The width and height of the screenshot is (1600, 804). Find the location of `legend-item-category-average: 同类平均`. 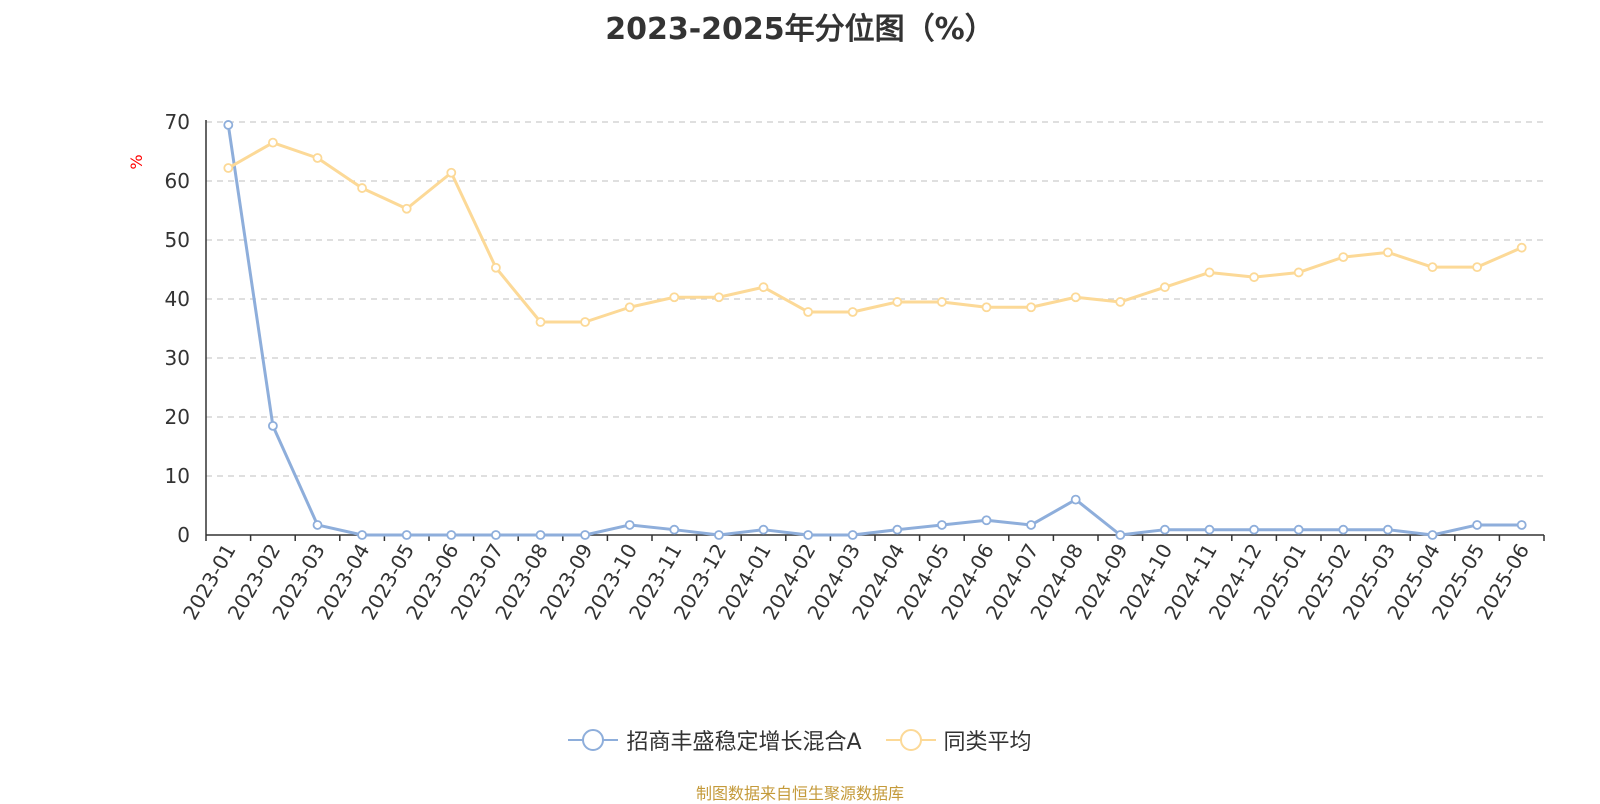

legend-item-category-average: 同类平均 is located at coordinates (958, 740).